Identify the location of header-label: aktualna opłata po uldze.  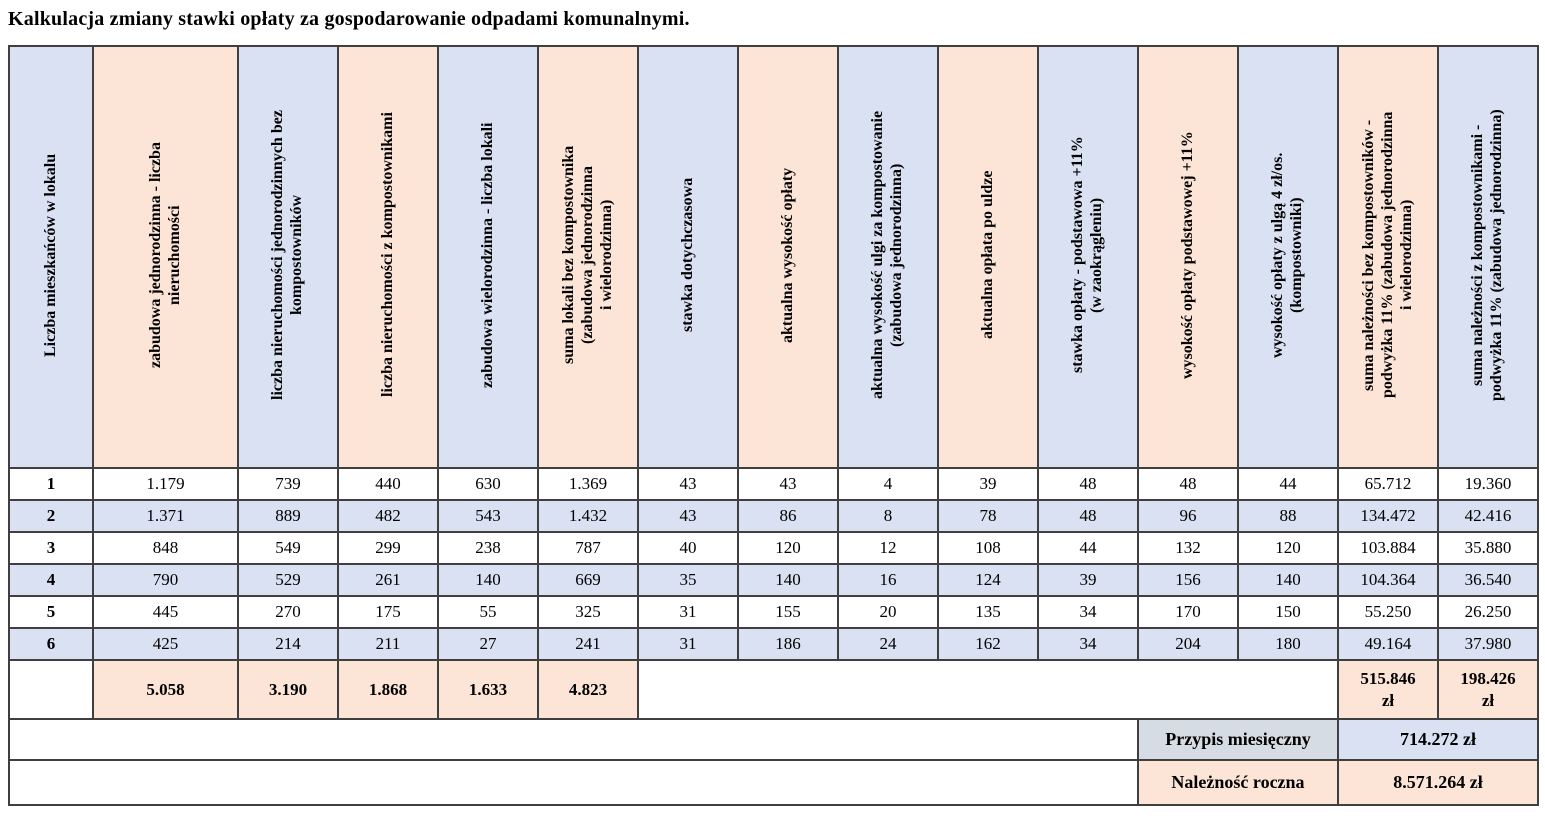
(987, 254).